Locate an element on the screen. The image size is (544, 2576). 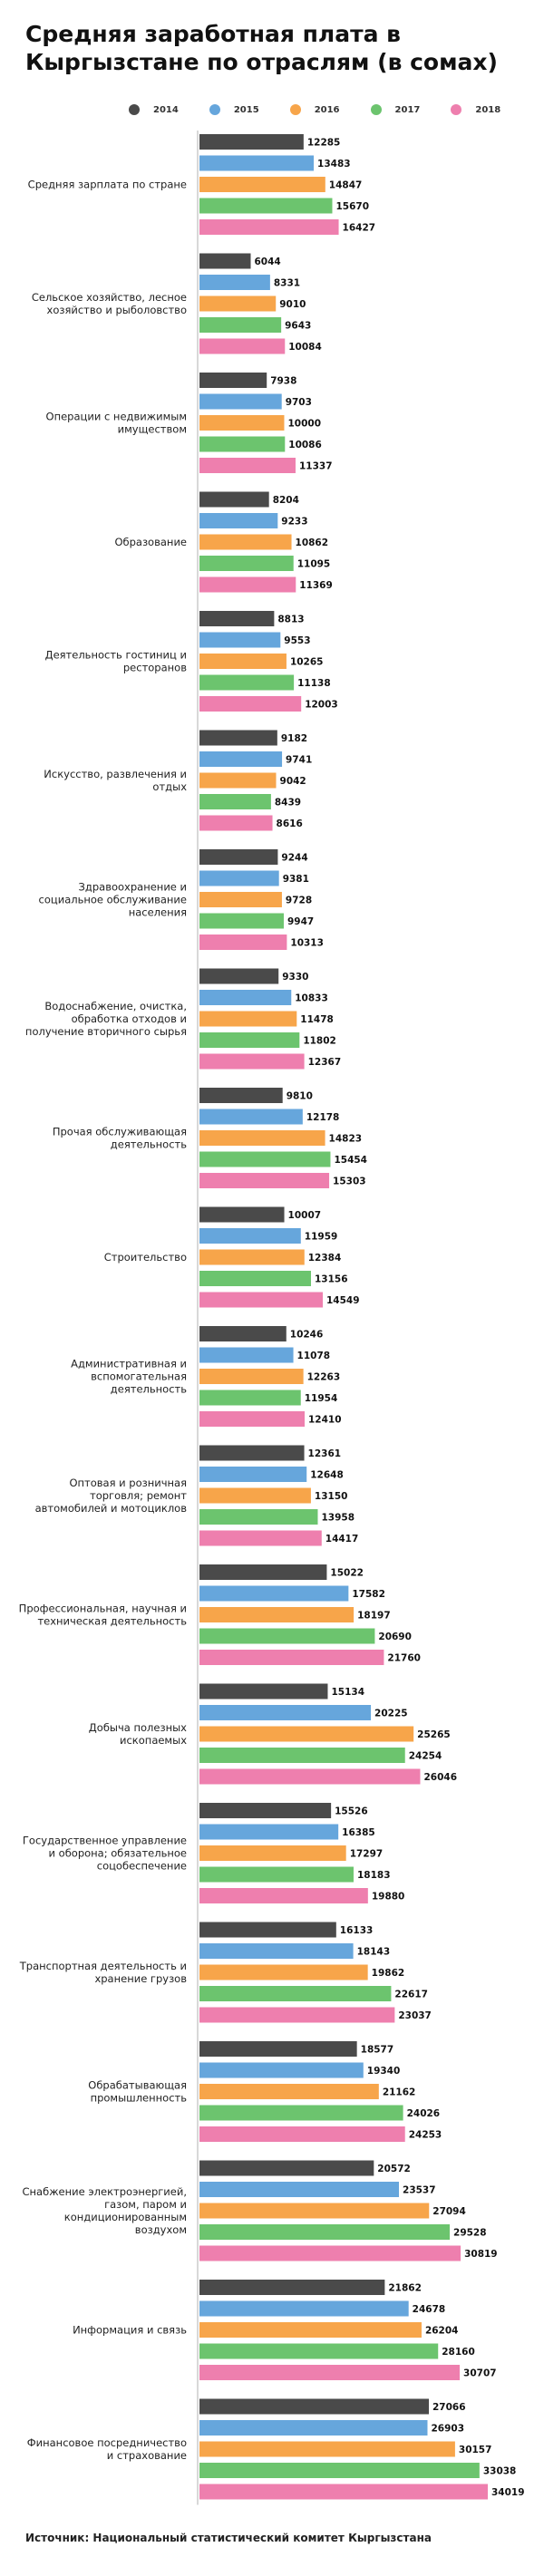
data-label: 18197 is located at coordinates (374, 1616).